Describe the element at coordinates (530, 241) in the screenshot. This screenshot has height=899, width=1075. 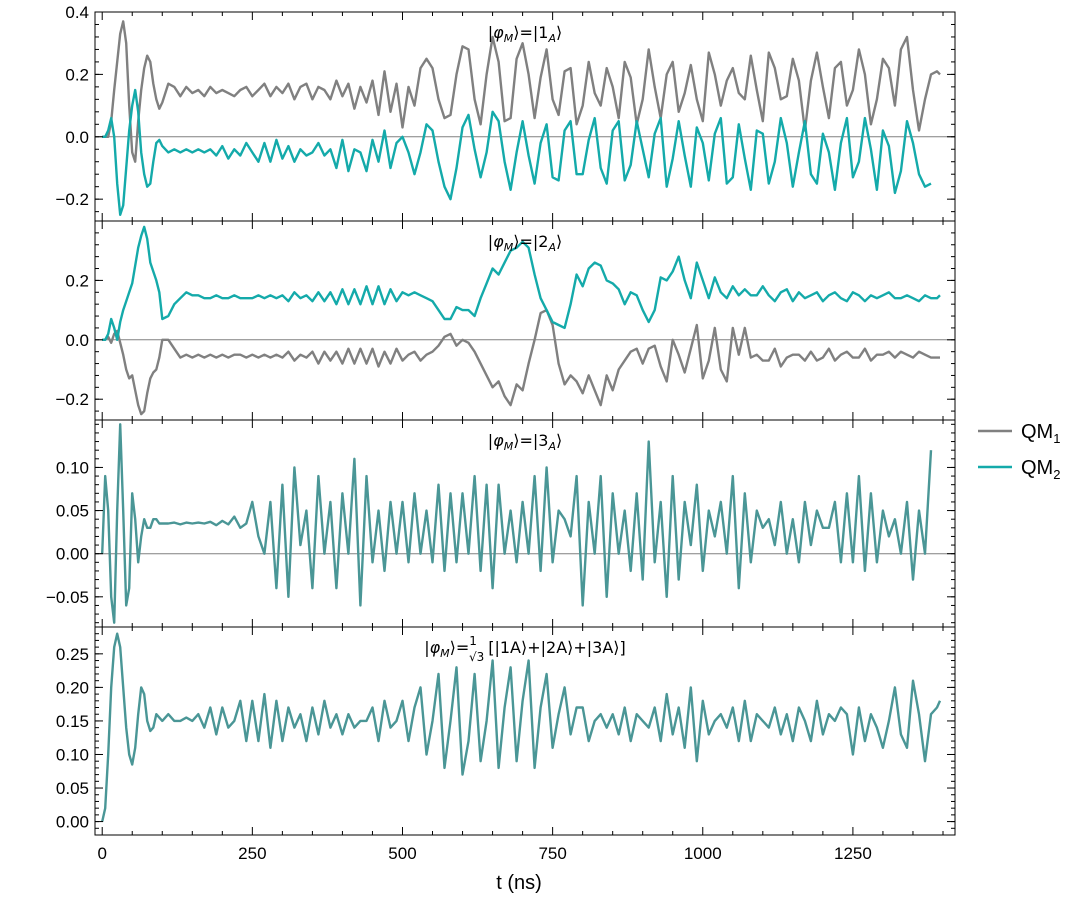
I see `panel-title-part: ⟩=|2` at that location.